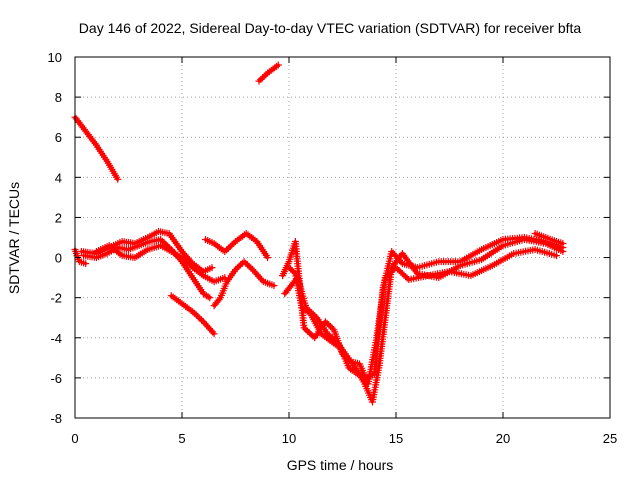 This screenshot has width=640, height=480. What do you see at coordinates (56, 338) in the screenshot?
I see `y-tick-label: -4` at bounding box center [56, 338].